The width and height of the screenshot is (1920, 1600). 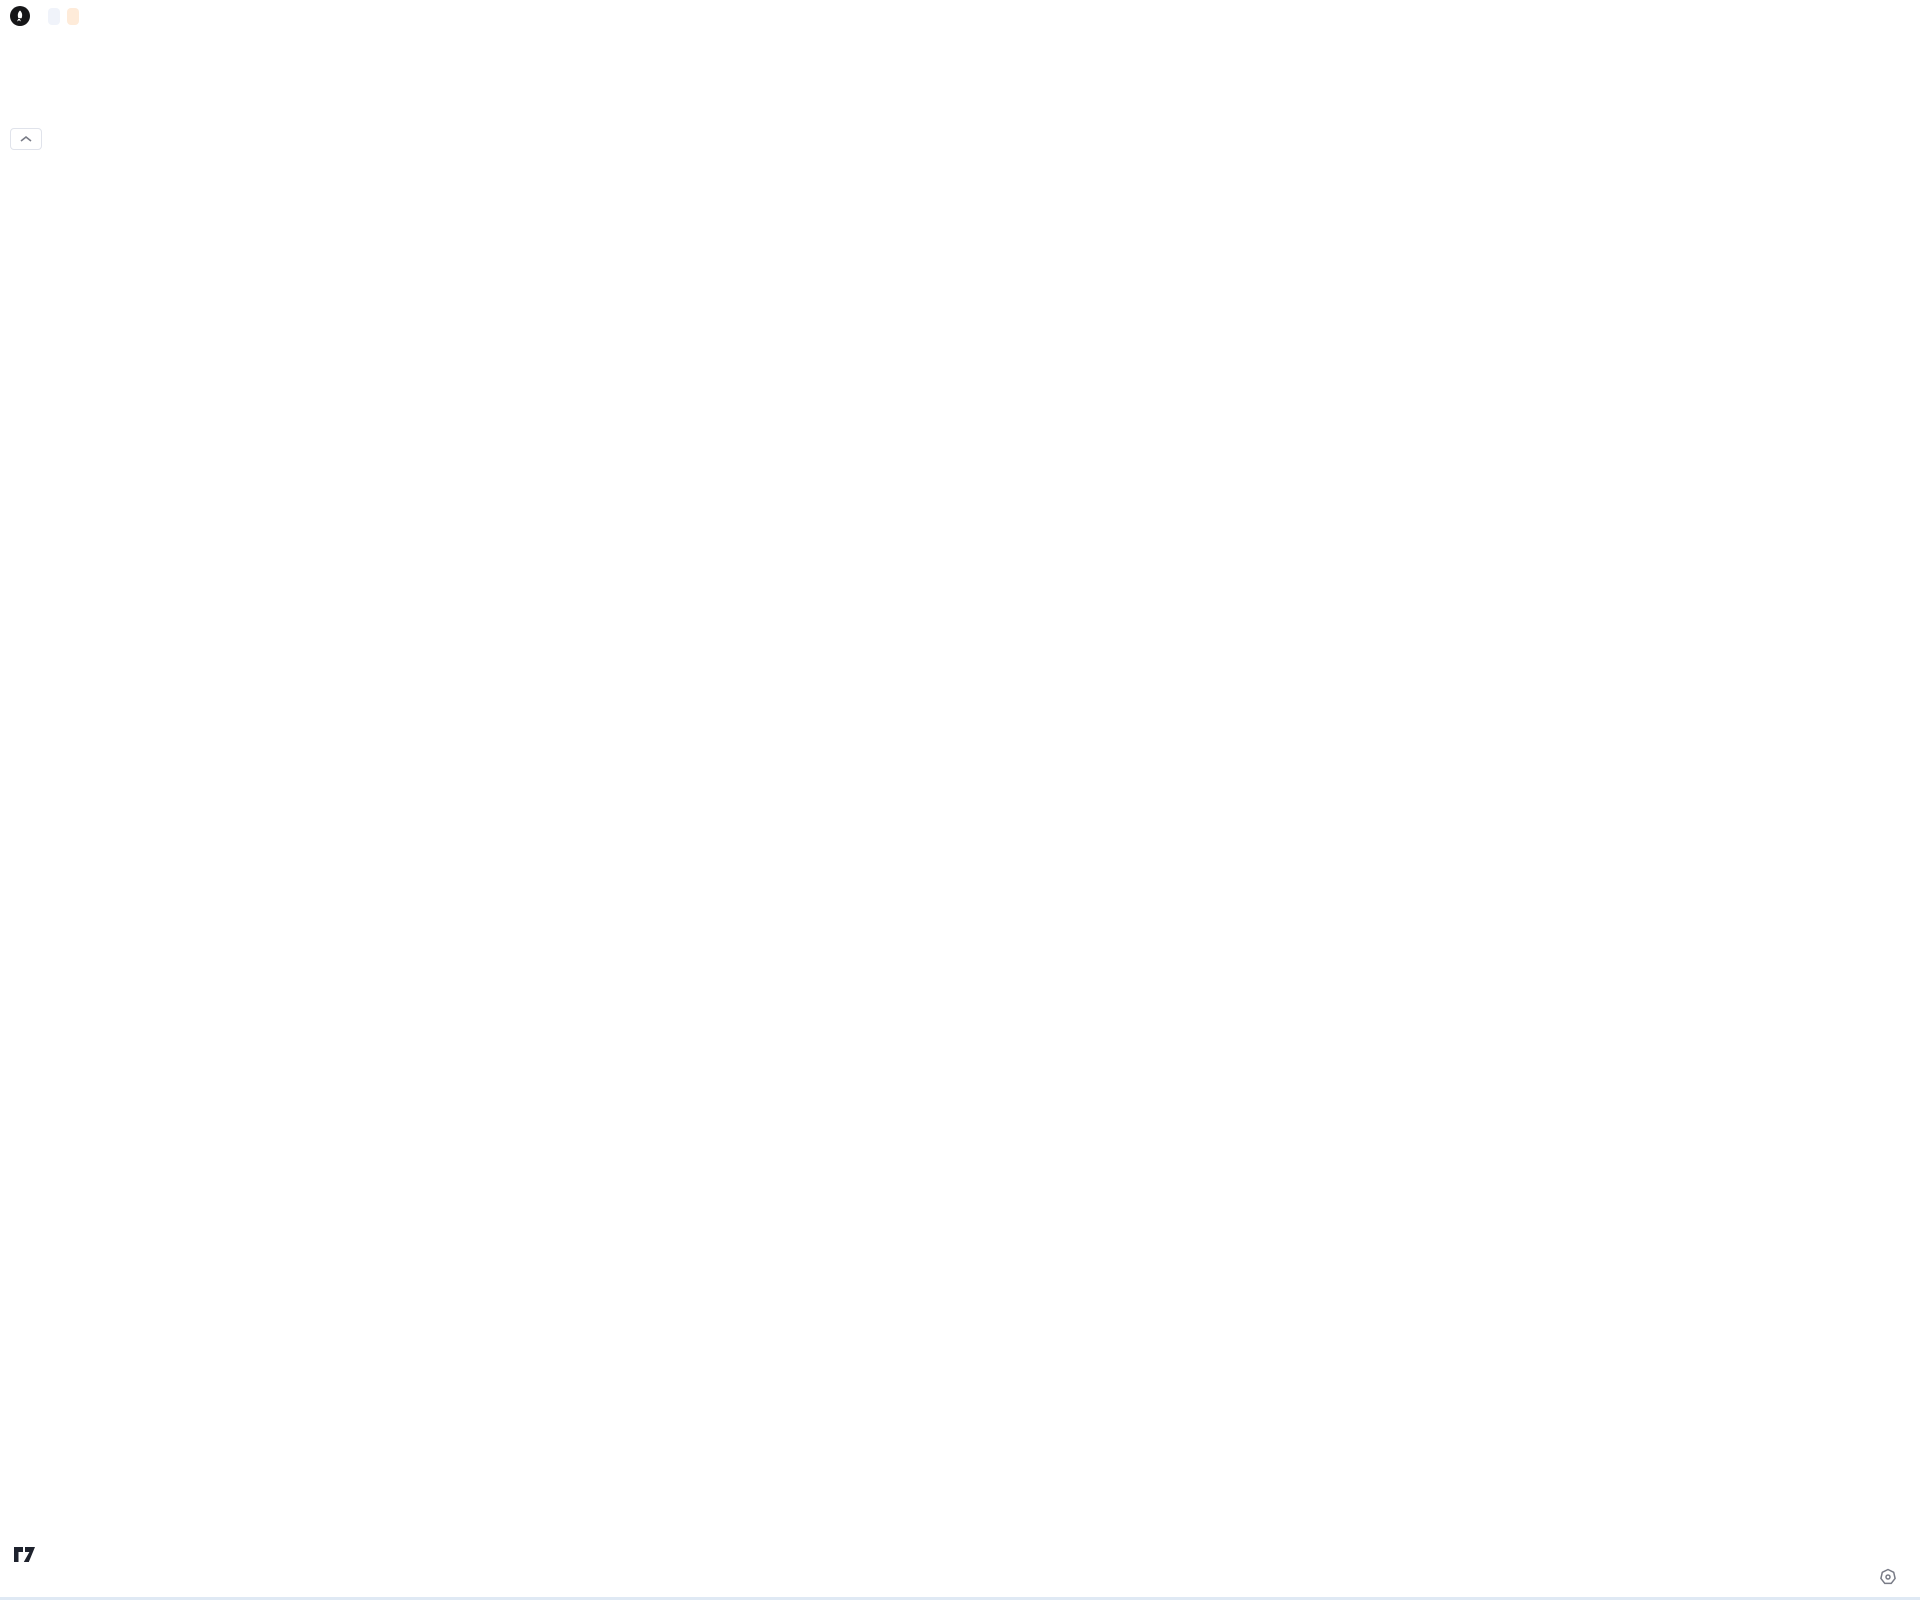 I want to click on timeframe-dash-badge, so click(x=54, y=16).